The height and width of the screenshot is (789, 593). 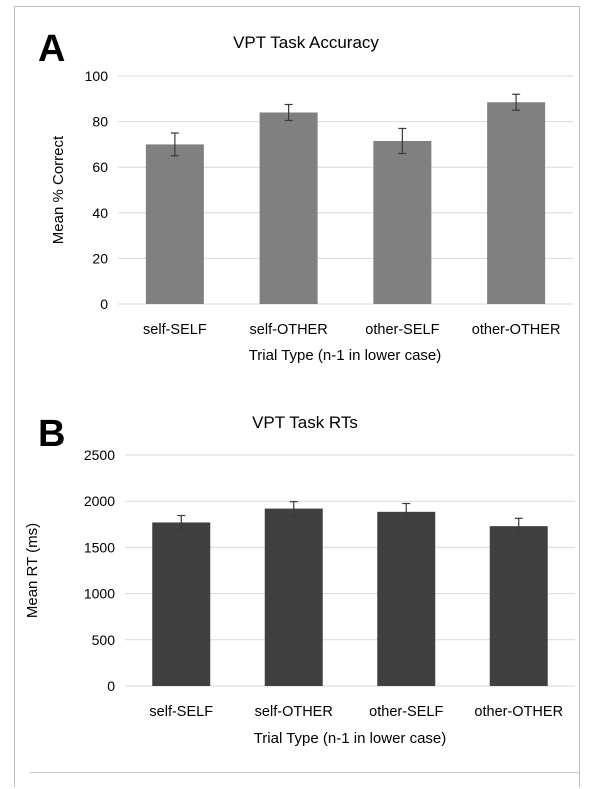 I want to click on chart-b-xtick-label: other-OTHER, so click(x=518, y=712).